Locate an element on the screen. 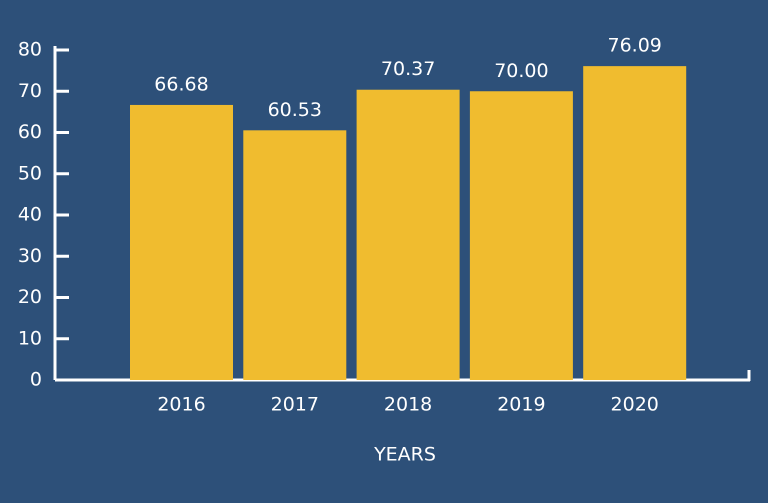 Image resolution: width=768 pixels, height=503 pixels. x-tick-label: 2016 is located at coordinates (181, 405).